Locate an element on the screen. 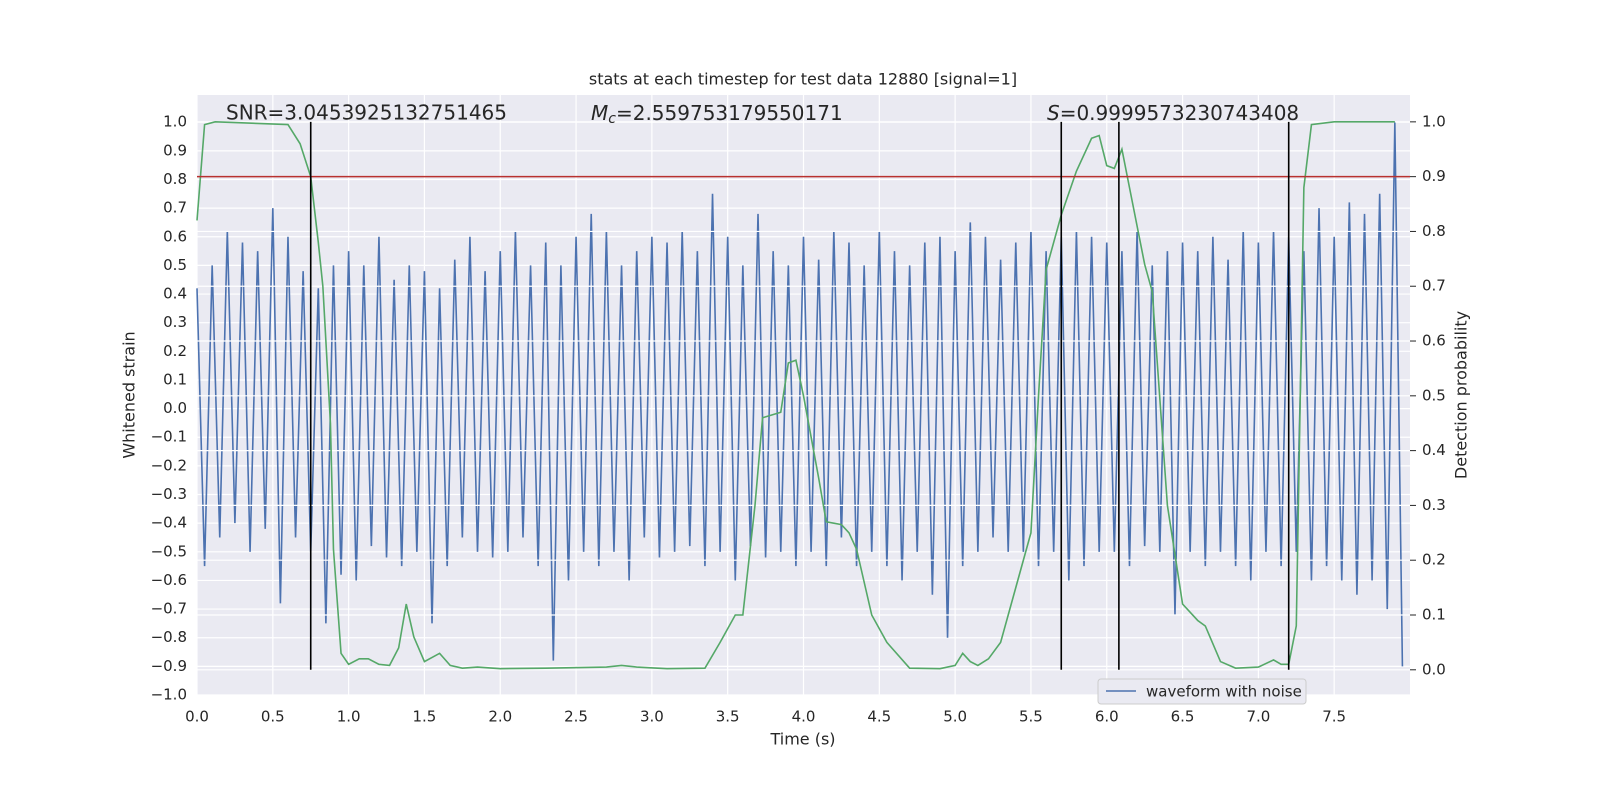 This screenshot has height=800, width=1600. legend-box is located at coordinates (1202, 691).